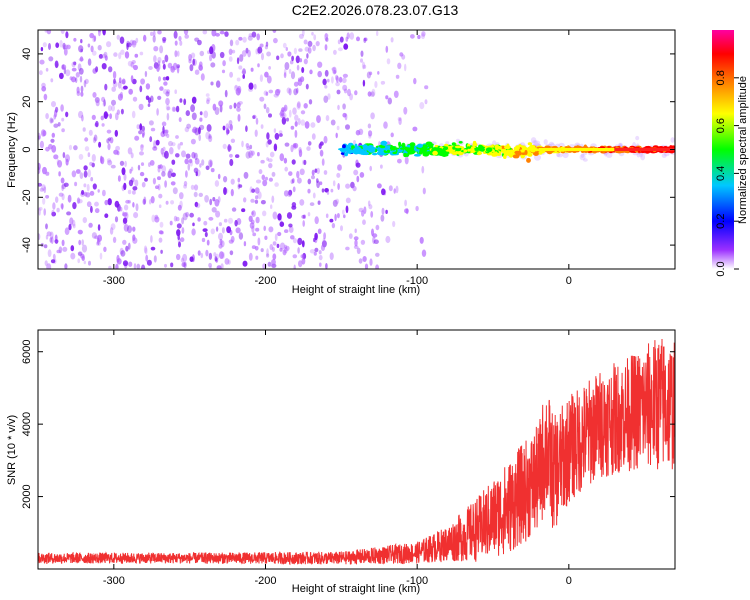  I want to click on colorbar-tick-label: 0.0, so click(721, 268).